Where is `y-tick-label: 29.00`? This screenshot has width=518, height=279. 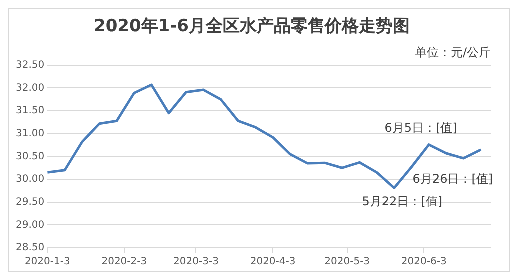
y-tick-label: 29.00 is located at coordinates (30, 225).